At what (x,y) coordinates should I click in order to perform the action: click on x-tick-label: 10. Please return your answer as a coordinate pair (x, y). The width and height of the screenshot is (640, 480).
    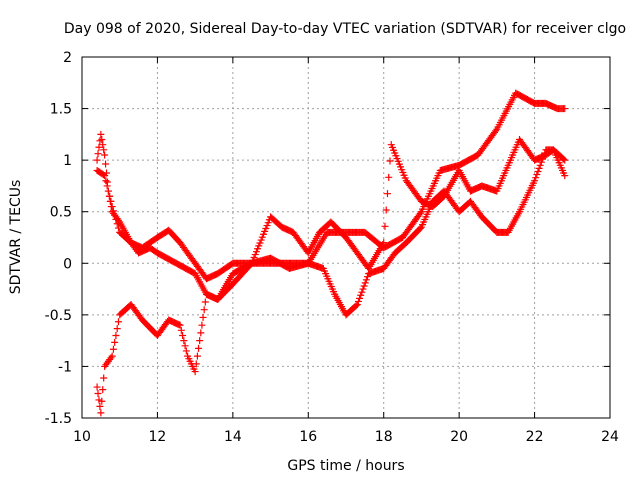
    Looking at the image, I should click on (82, 437).